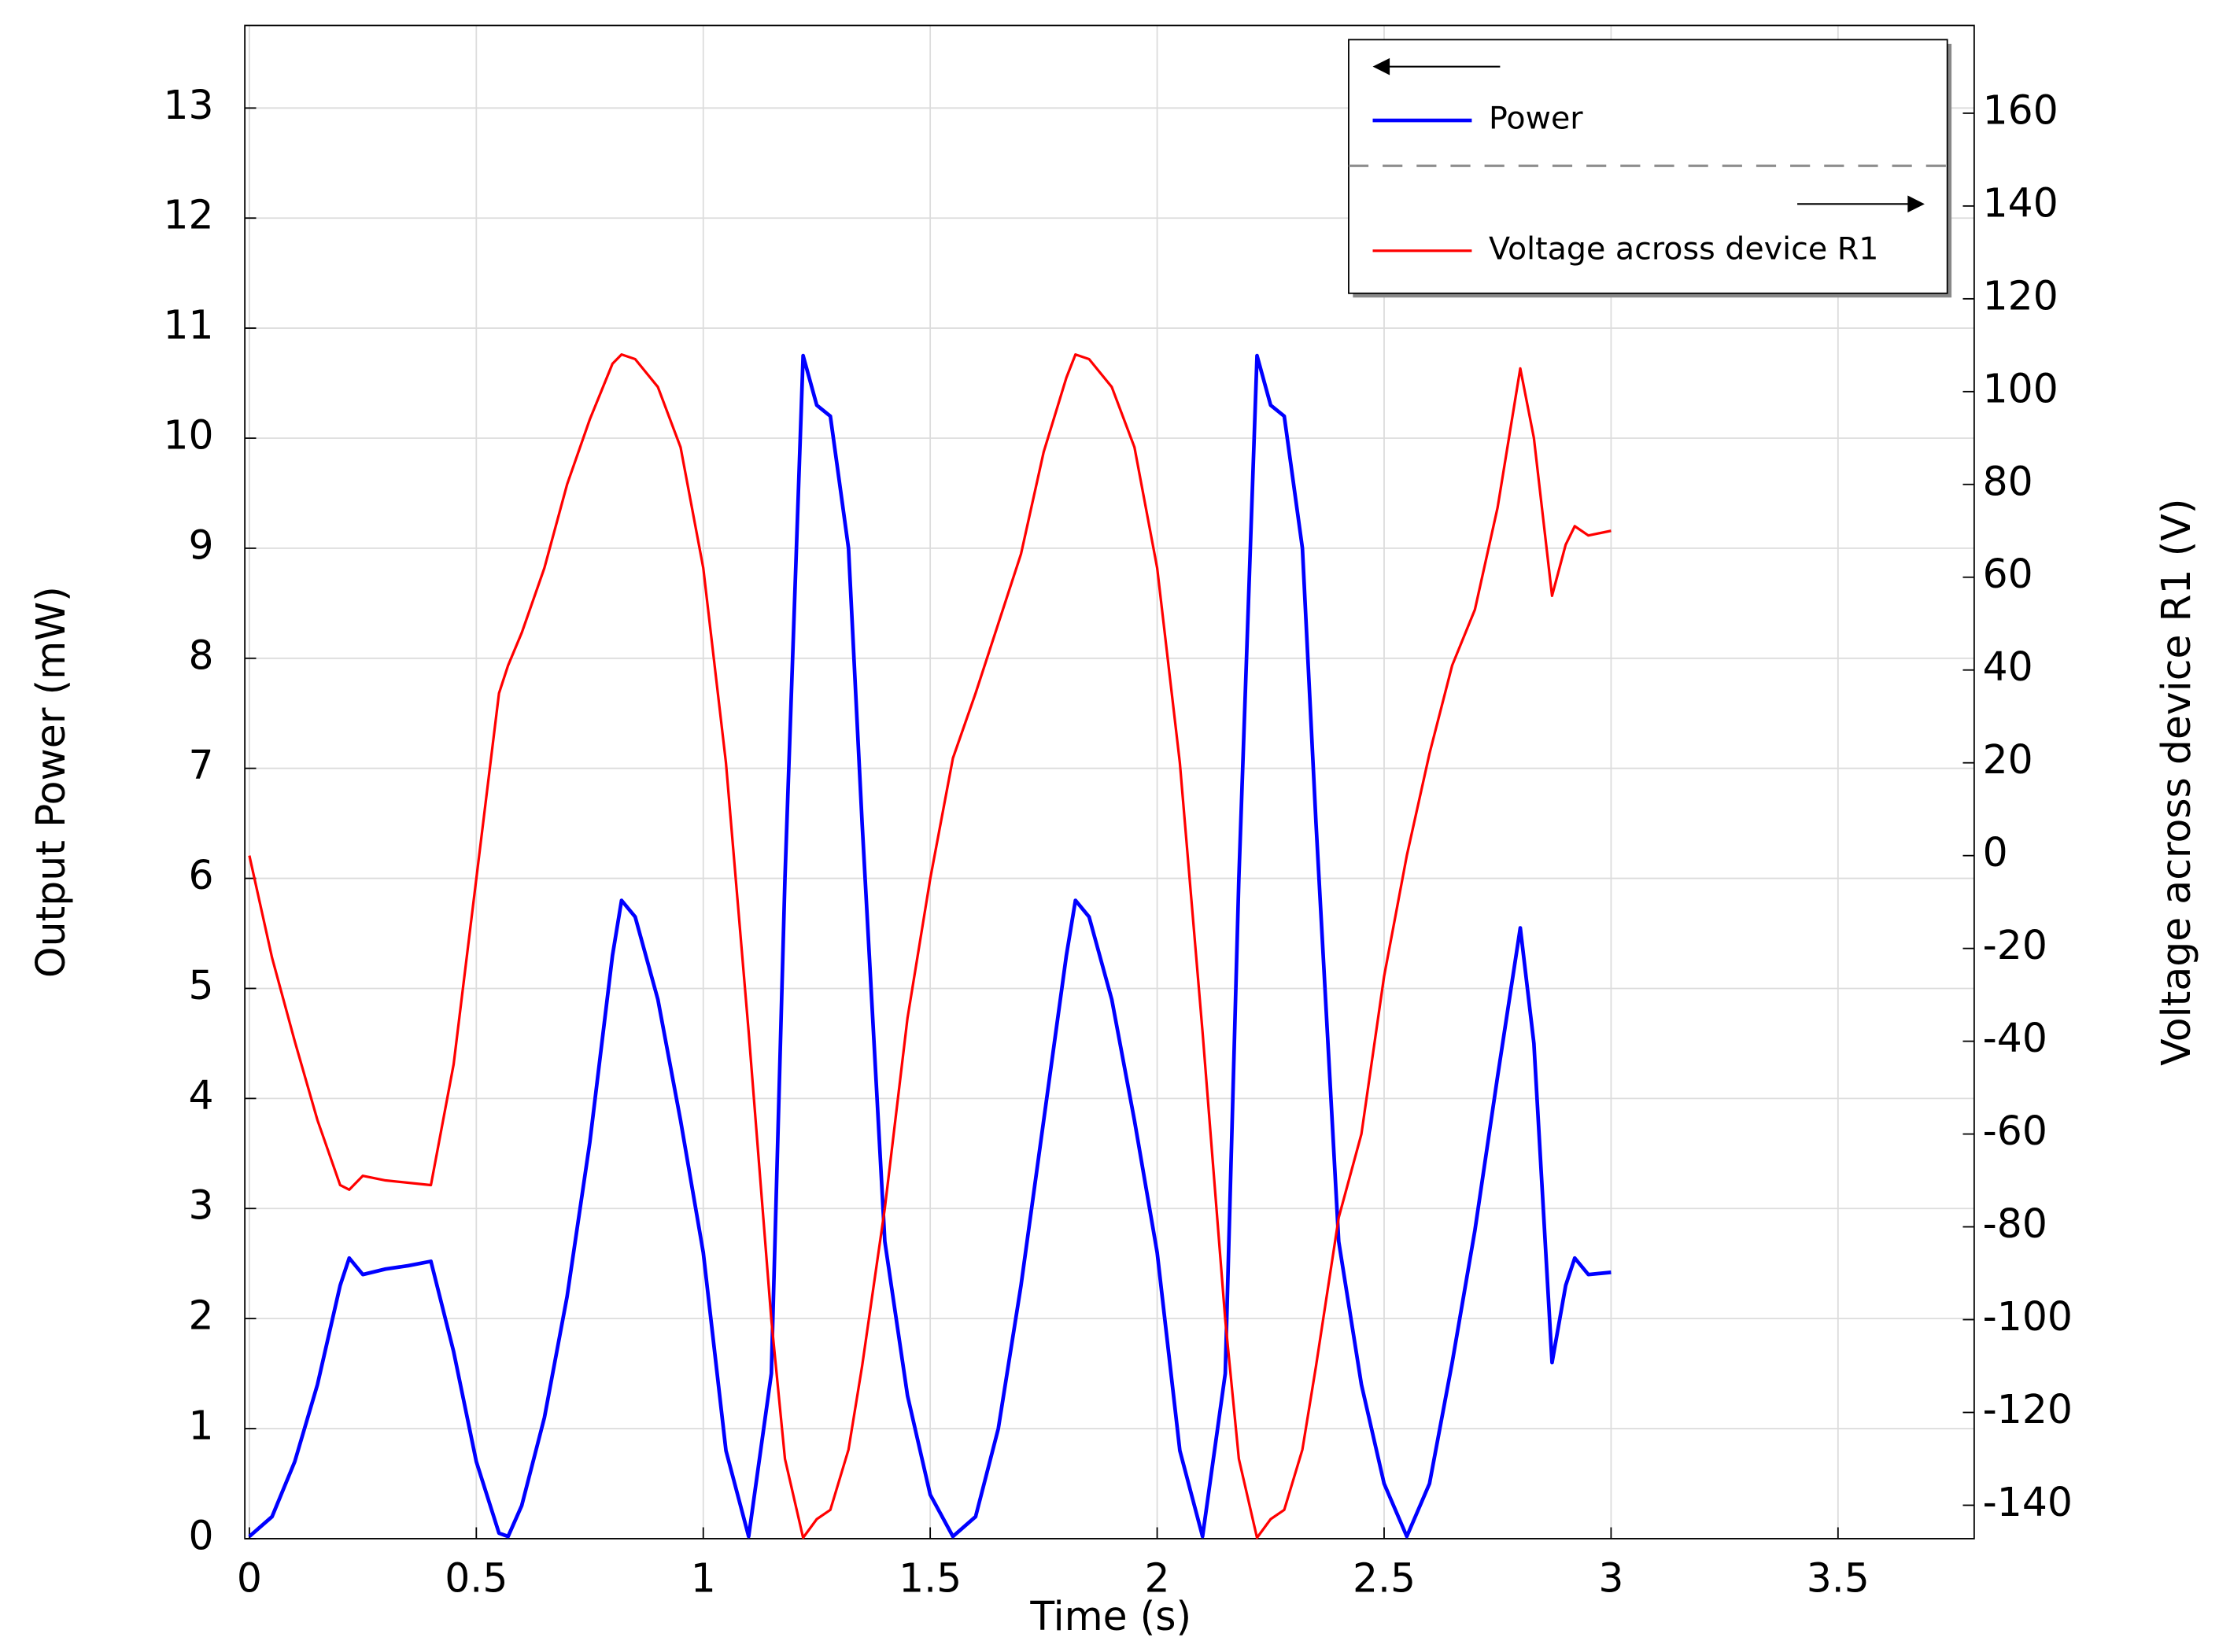  What do you see at coordinates (2020, 202) in the screenshot?
I see `y2-tick-label: 140` at bounding box center [2020, 202].